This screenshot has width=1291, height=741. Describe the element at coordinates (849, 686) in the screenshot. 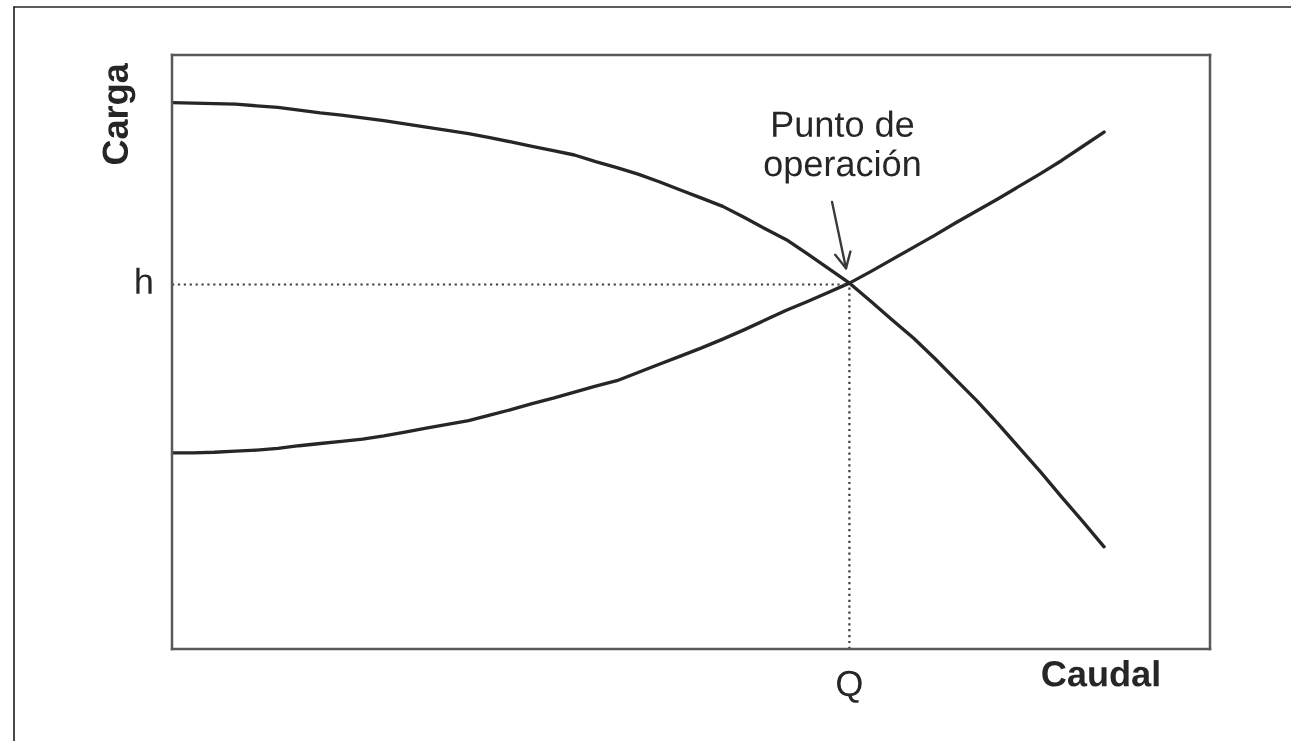

I see `text: Q` at that location.